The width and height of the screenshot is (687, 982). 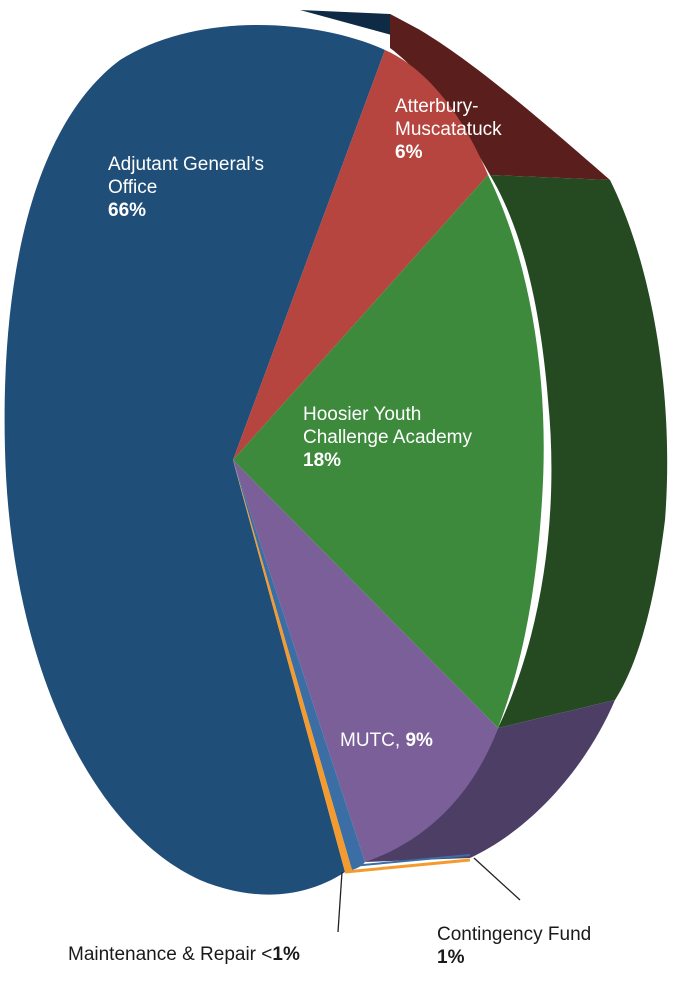 I want to click on label-maintenance: Maintenance & Repair <1%, so click(x=184, y=954).